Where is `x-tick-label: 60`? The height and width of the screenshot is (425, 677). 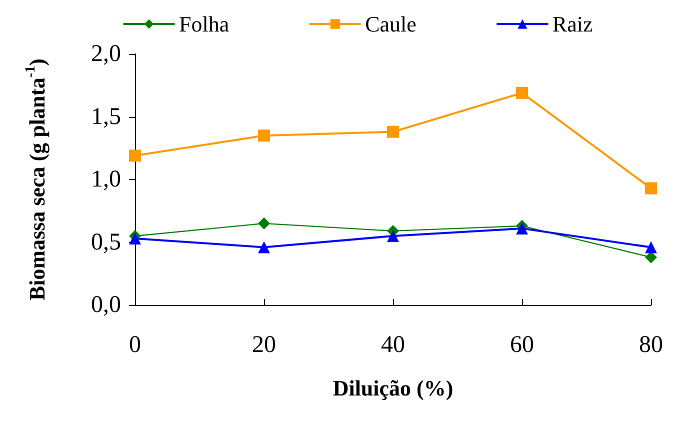
x-tick-label: 60 is located at coordinates (522, 345).